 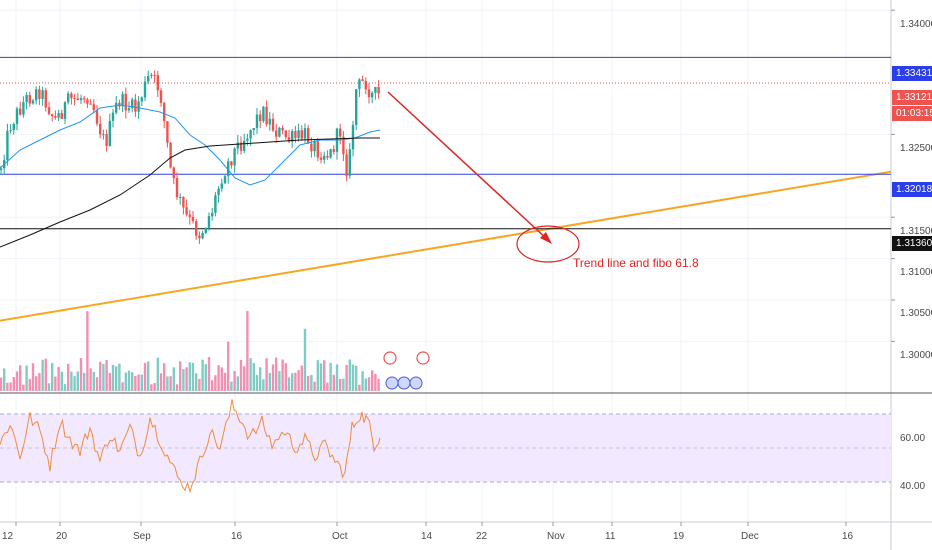 What do you see at coordinates (912, 73) in the screenshot?
I see `level-tag-1: 1.33431` at bounding box center [912, 73].